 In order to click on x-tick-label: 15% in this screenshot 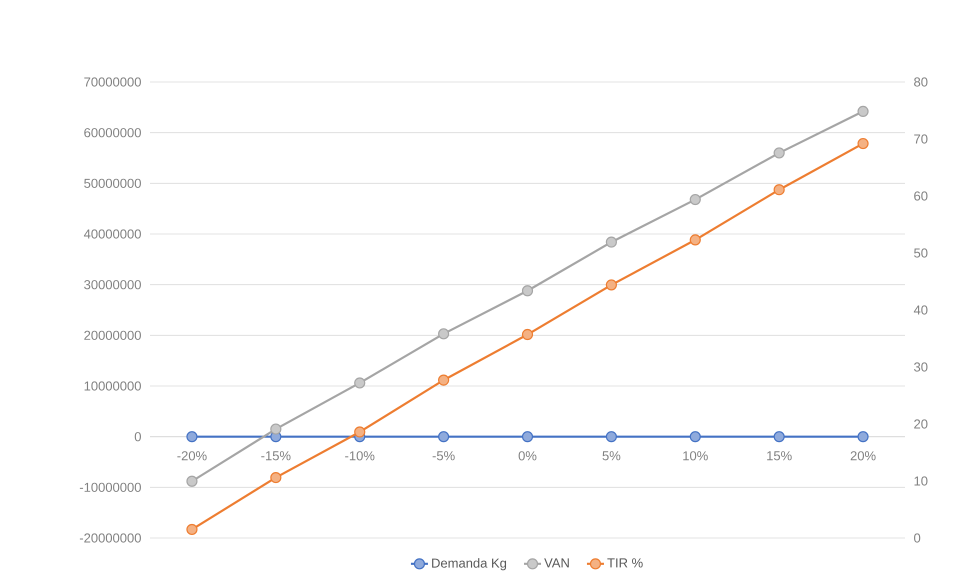, I will do `click(779, 455)`.